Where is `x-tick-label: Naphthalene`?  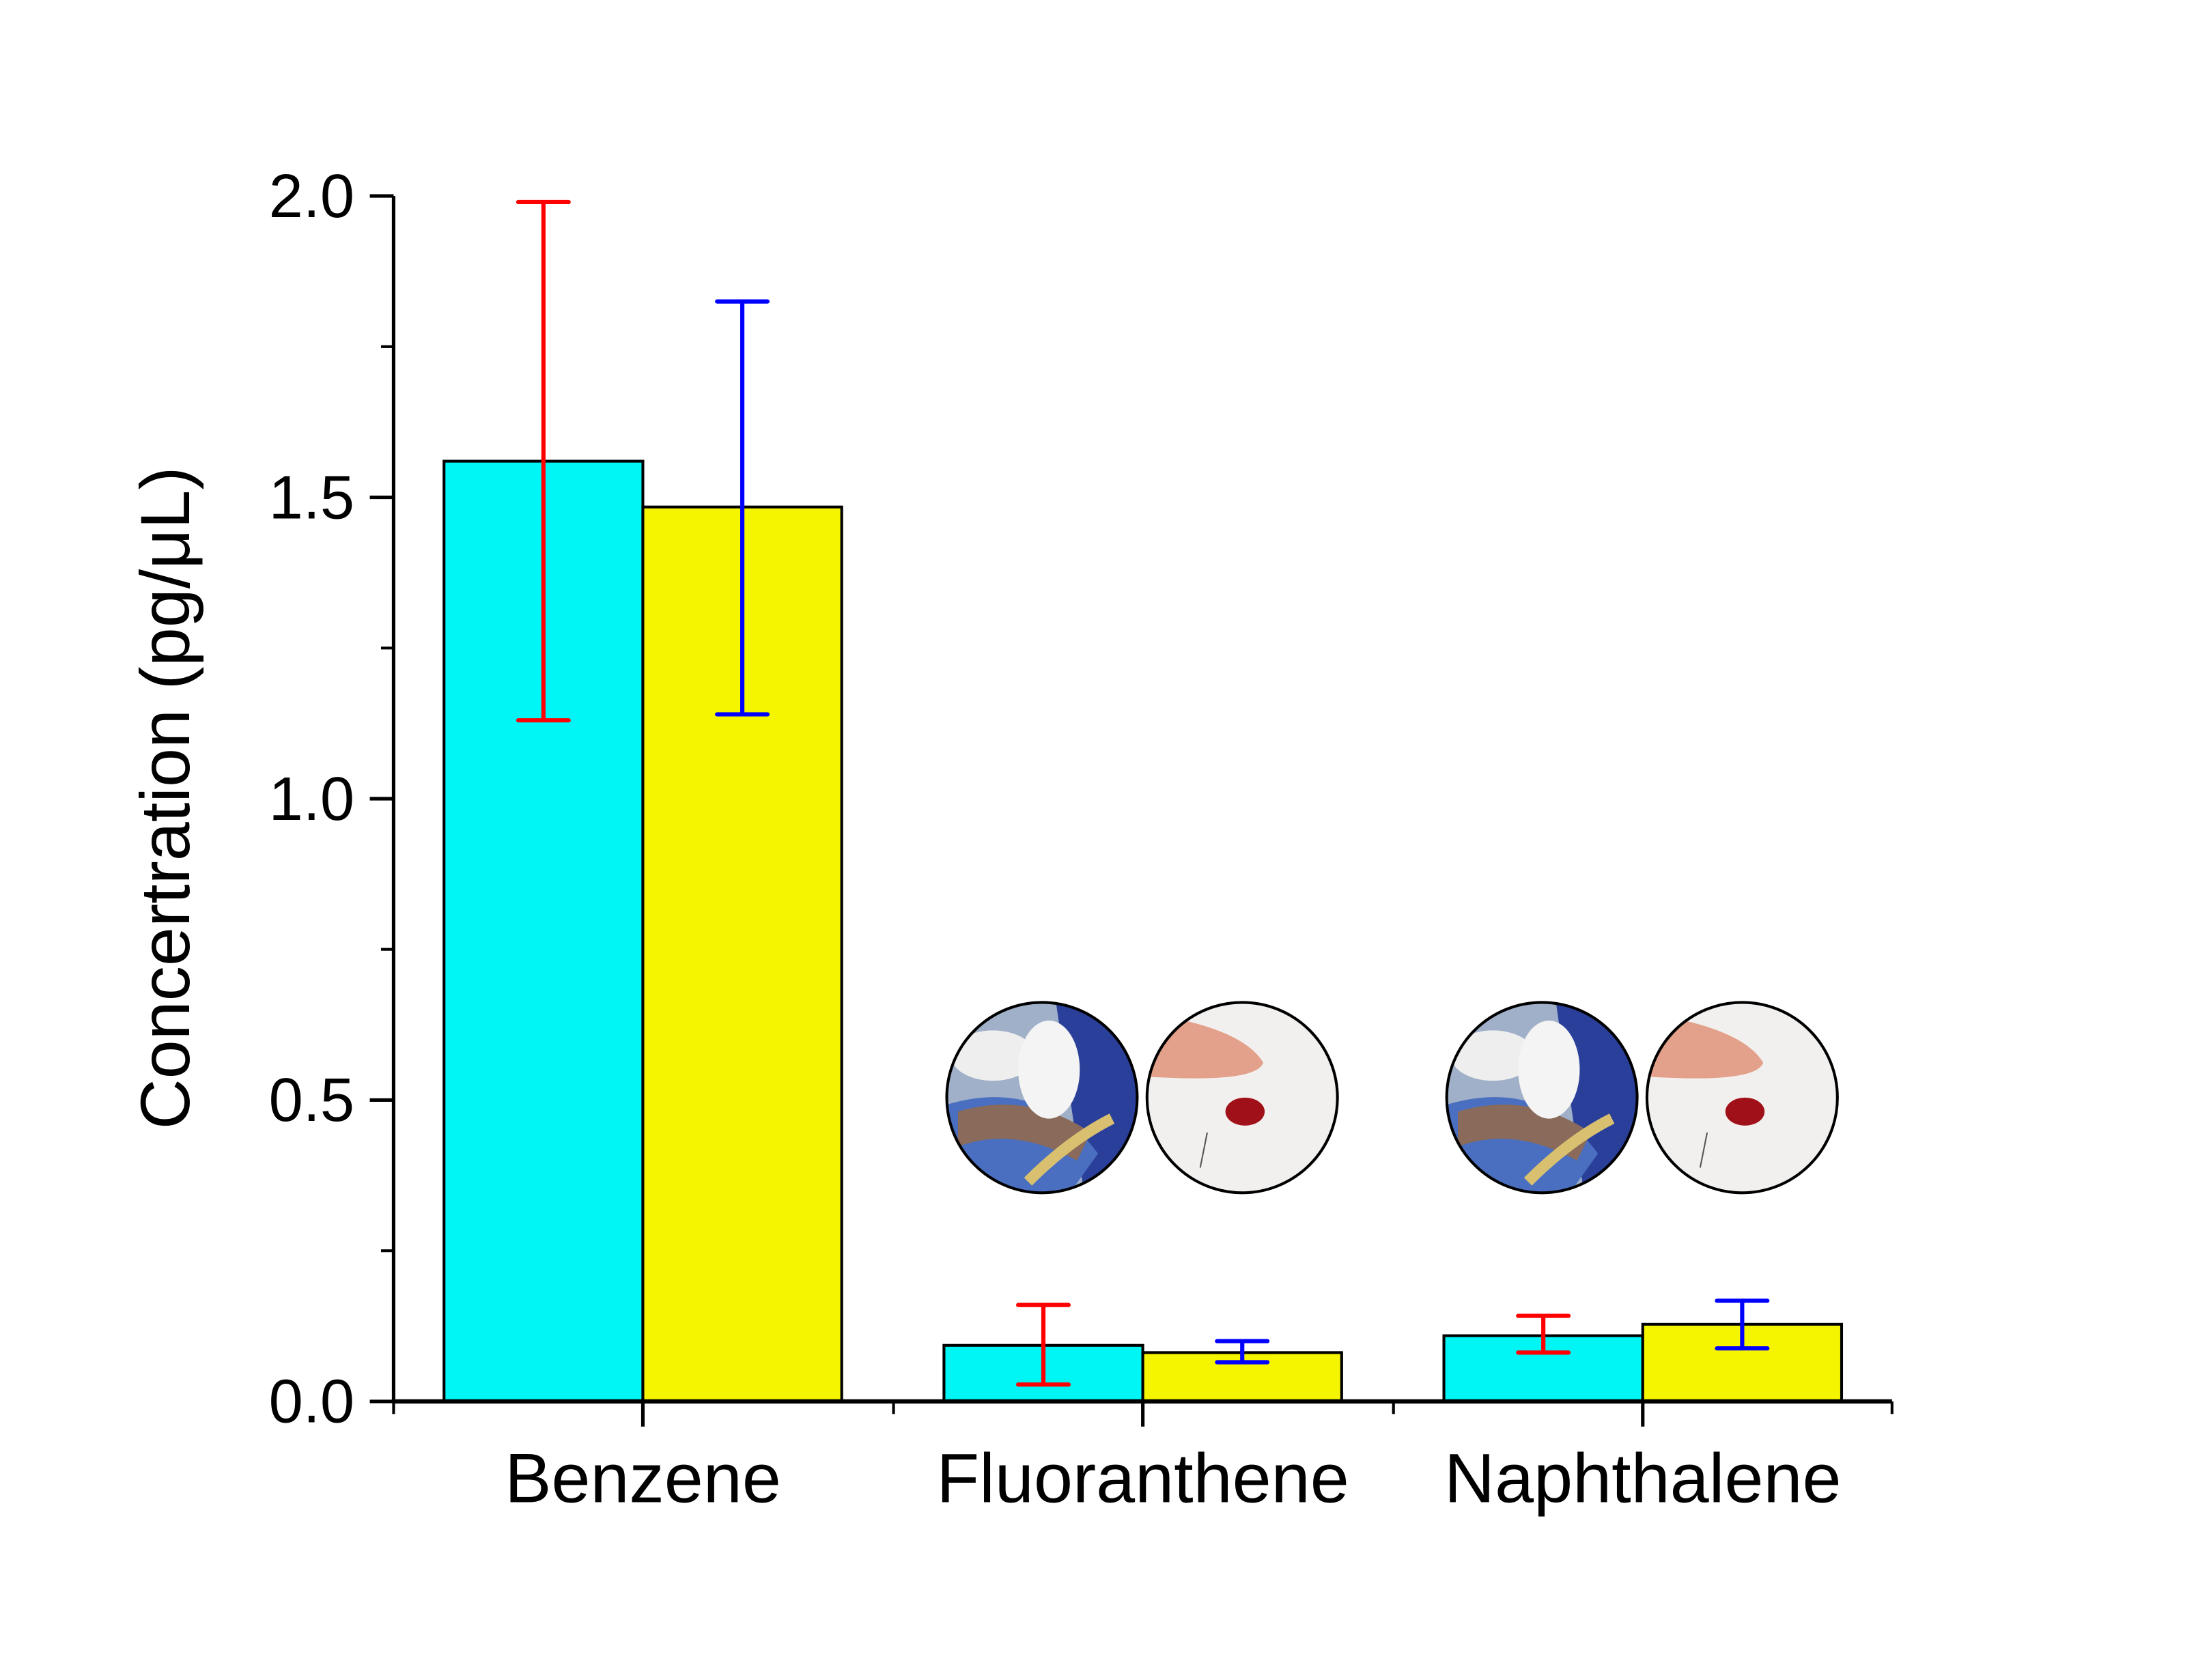
x-tick-label: Naphthalene is located at coordinates (1643, 1478).